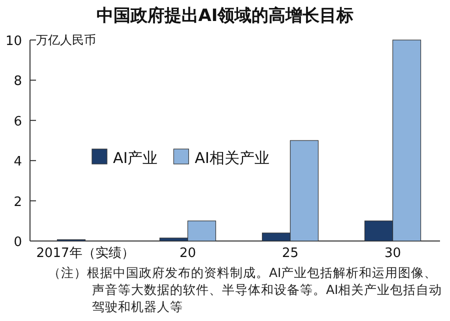 This screenshot has height=321, width=450. Describe the element at coordinates (85, 253) in the screenshot. I see `x-tick-label: 2017年（实绩）` at that location.